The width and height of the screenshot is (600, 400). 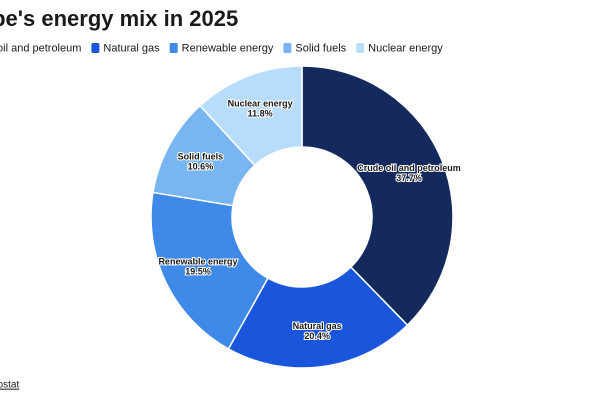 I want to click on legend-label: Renewable energy, so click(x=228, y=48).